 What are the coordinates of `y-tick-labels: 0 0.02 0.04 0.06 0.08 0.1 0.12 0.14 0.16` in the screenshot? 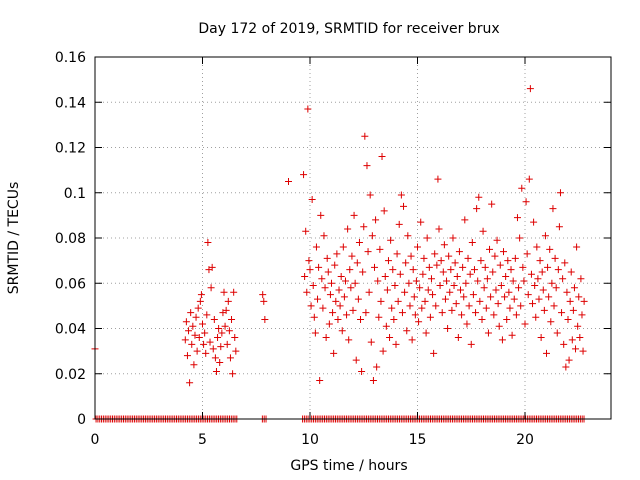 It's located at (70, 239).